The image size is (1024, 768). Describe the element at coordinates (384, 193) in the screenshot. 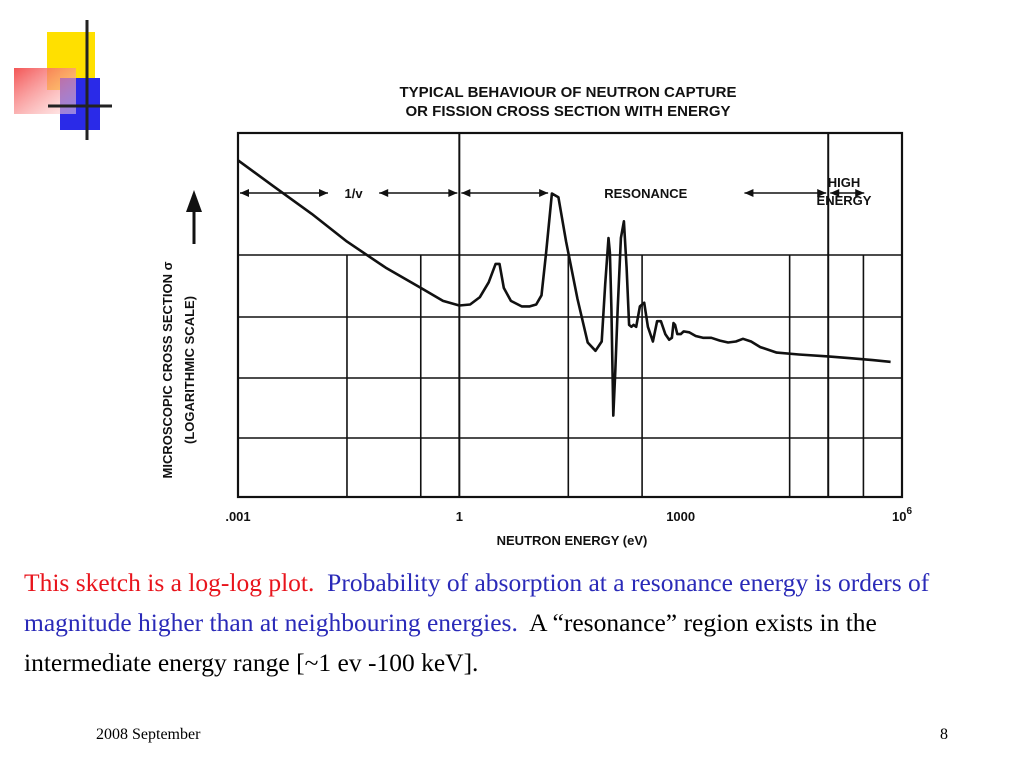

I see `region-1v-right-arrow-left` at that location.